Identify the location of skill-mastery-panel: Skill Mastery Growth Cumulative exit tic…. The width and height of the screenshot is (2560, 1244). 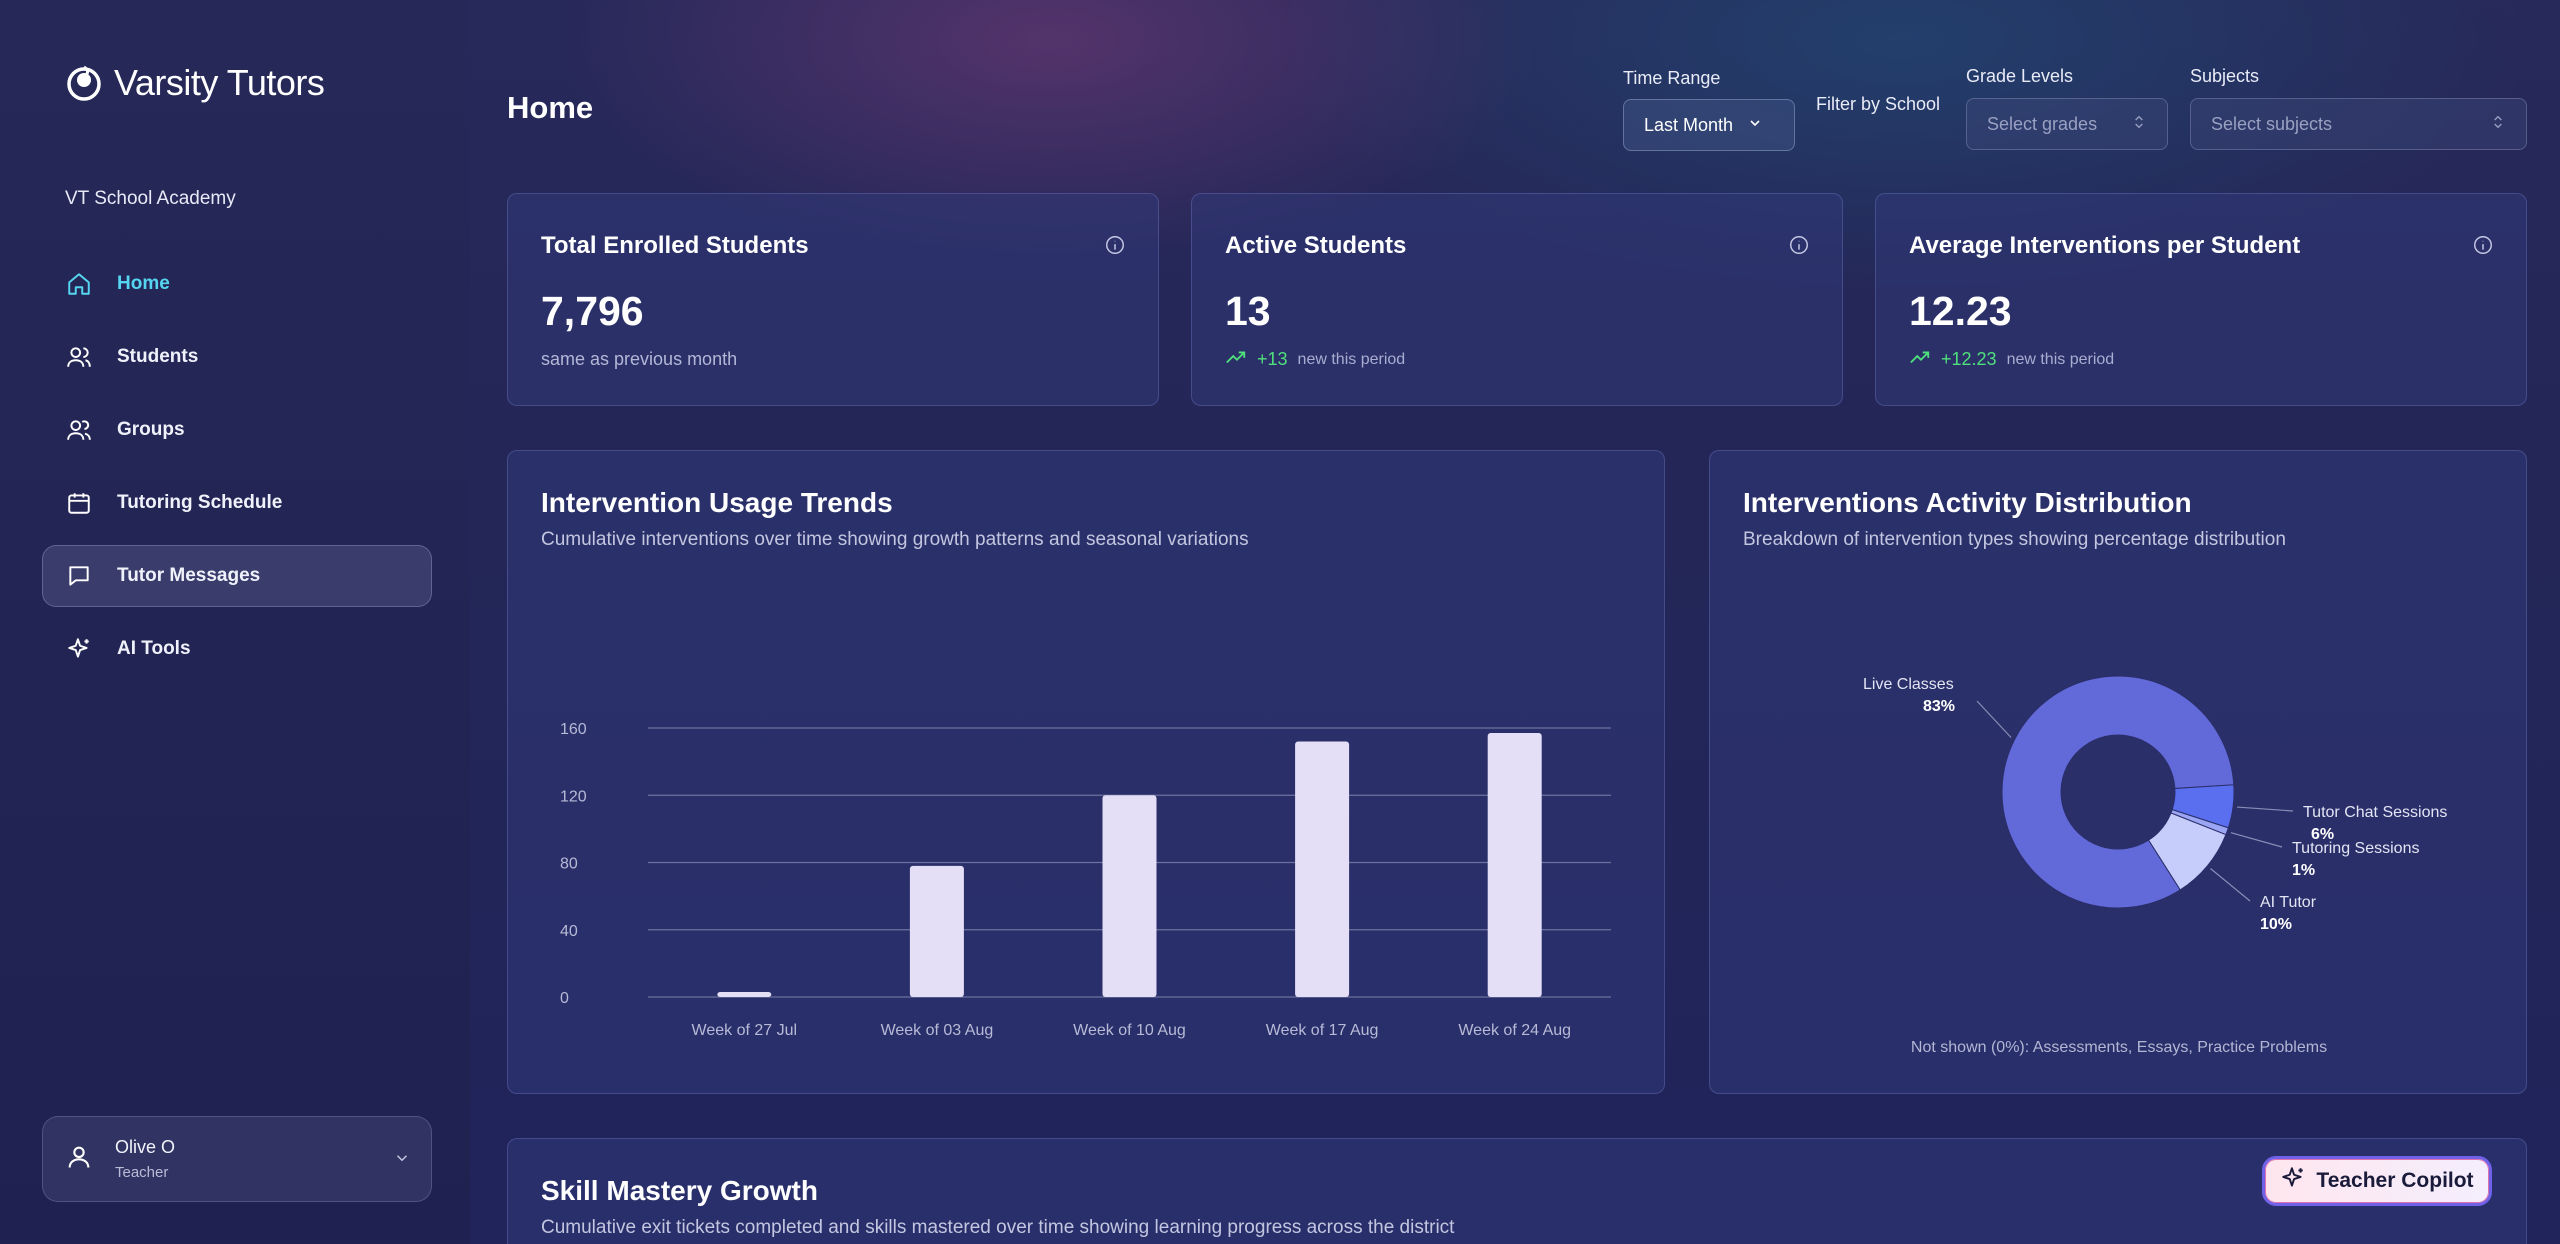
(1517, 1191).